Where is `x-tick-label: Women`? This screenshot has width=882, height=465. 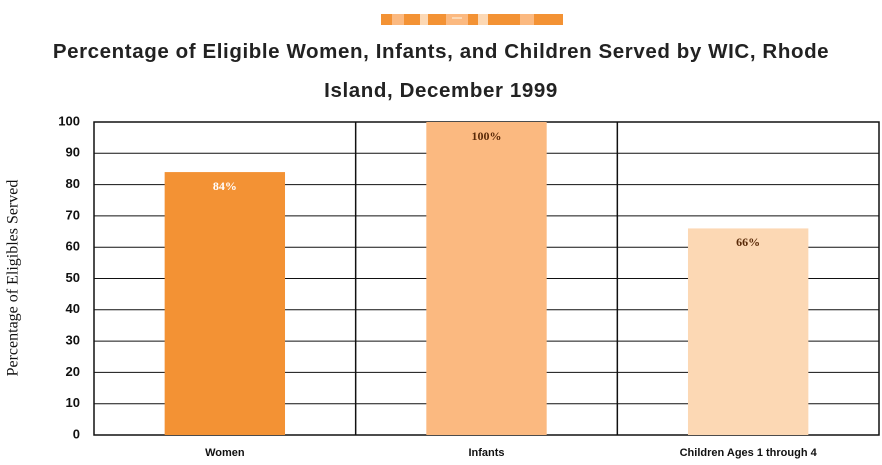
x-tick-label: Women is located at coordinates (225, 453).